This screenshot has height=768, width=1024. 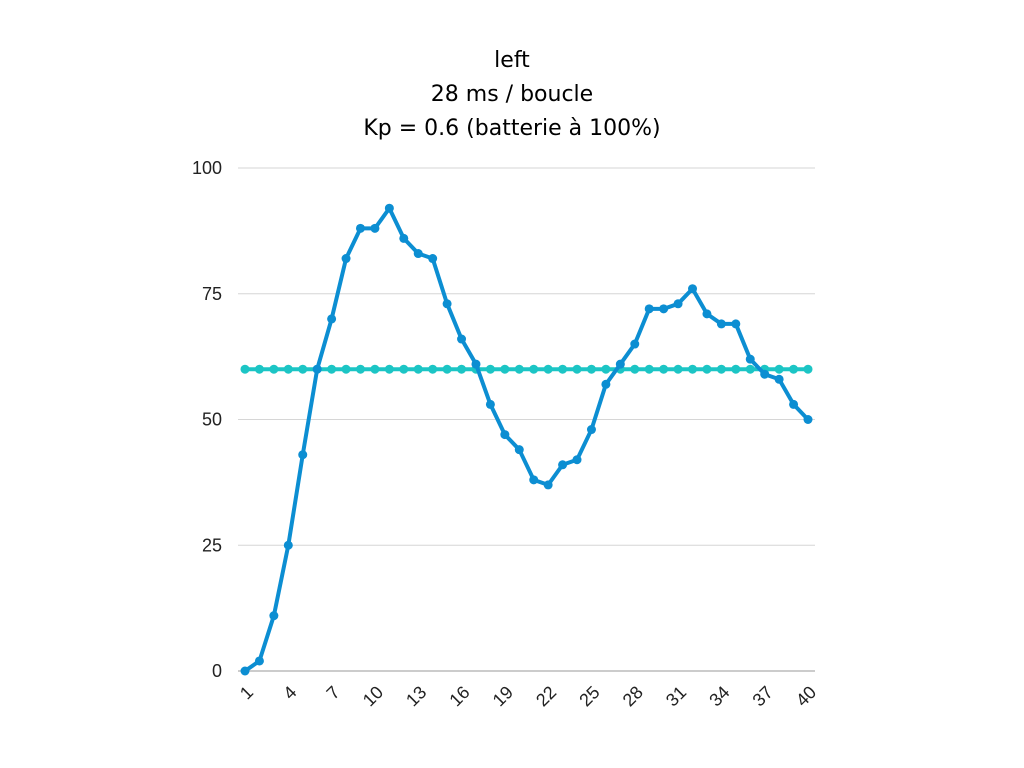 I want to click on x-tick-label: 37, so click(x=763, y=696).